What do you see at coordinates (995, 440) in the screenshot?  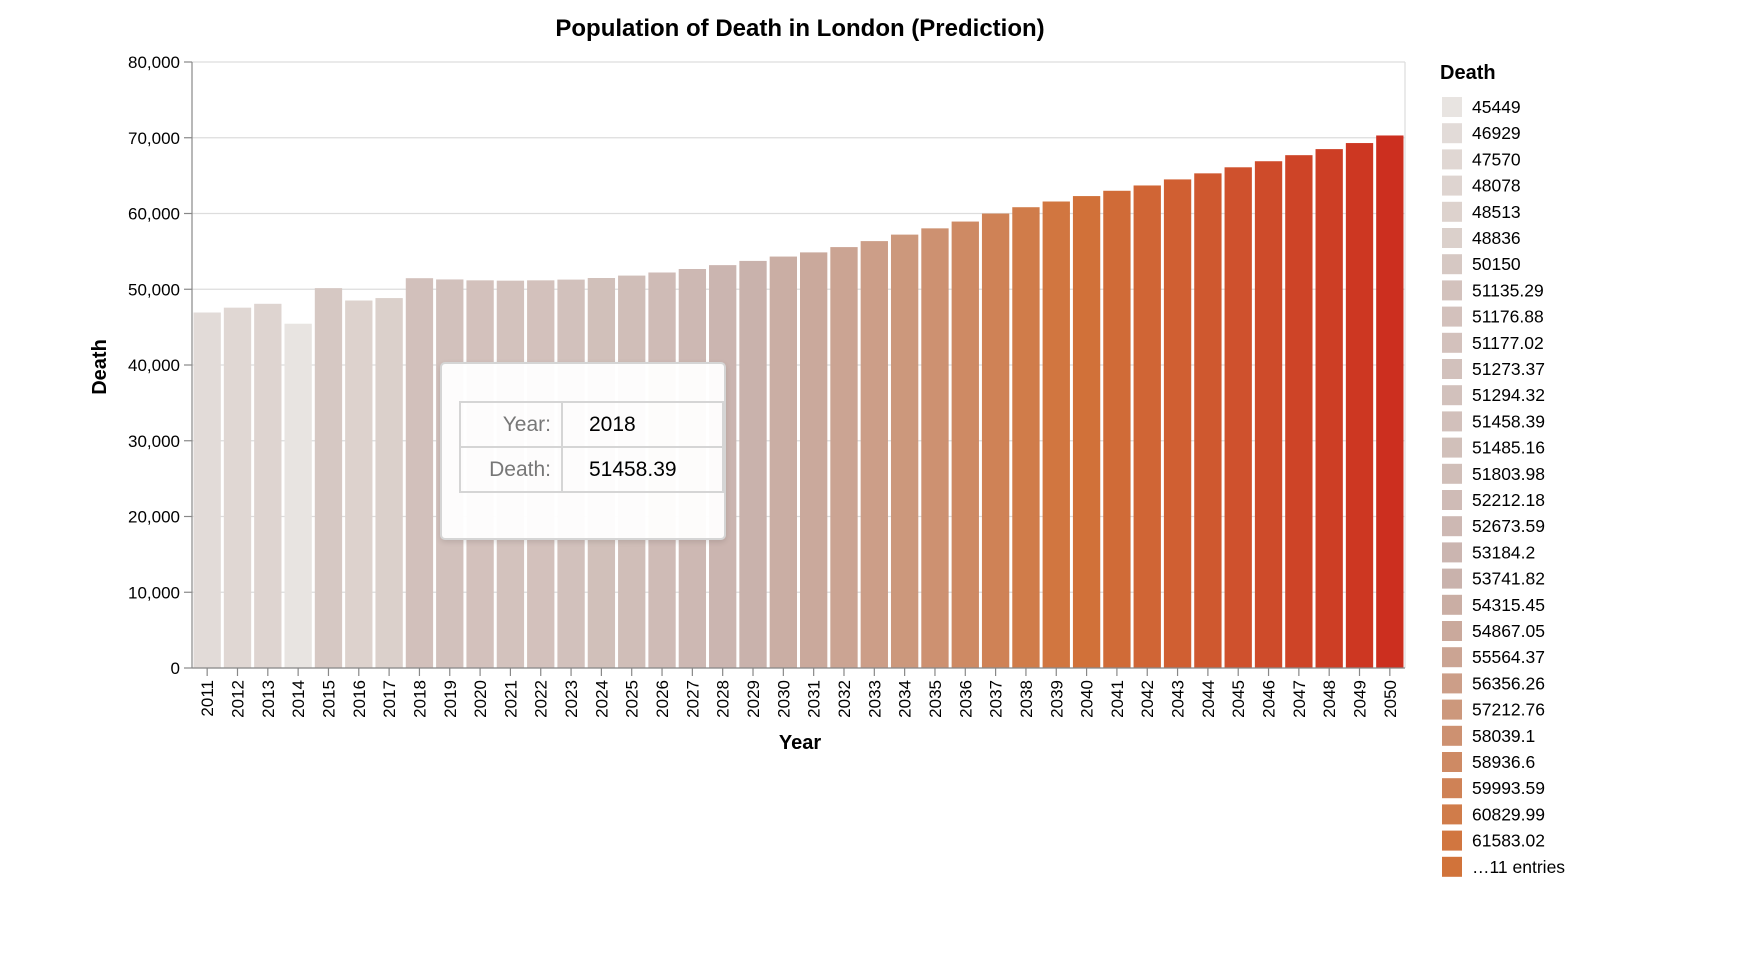 I see `bar-2037` at bounding box center [995, 440].